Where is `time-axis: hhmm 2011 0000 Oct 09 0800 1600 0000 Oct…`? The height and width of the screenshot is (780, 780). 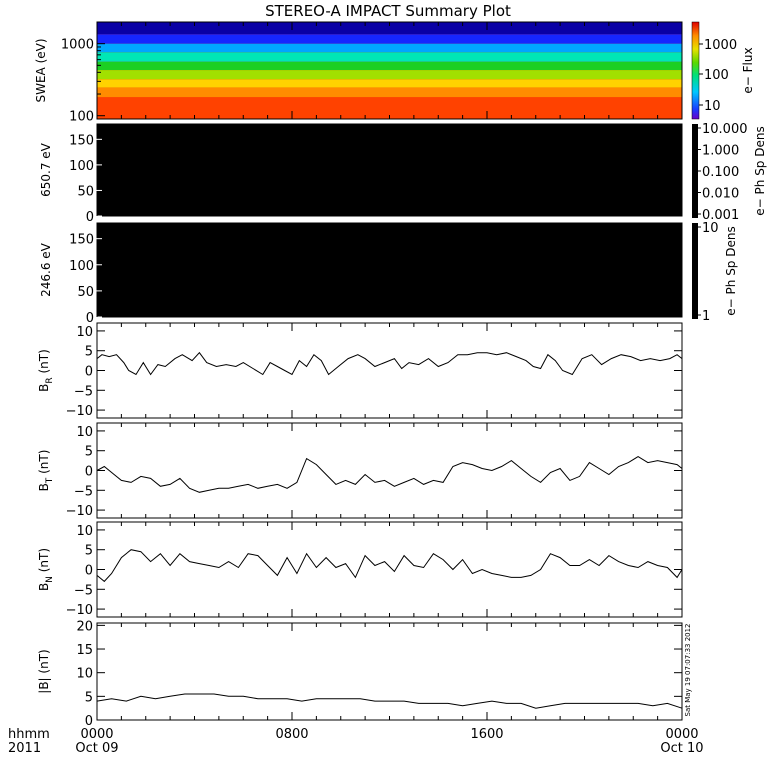
time-axis: hhmm 2011 0000 Oct 09 0800 1600 0000 Oct… is located at coordinates (356, 741).